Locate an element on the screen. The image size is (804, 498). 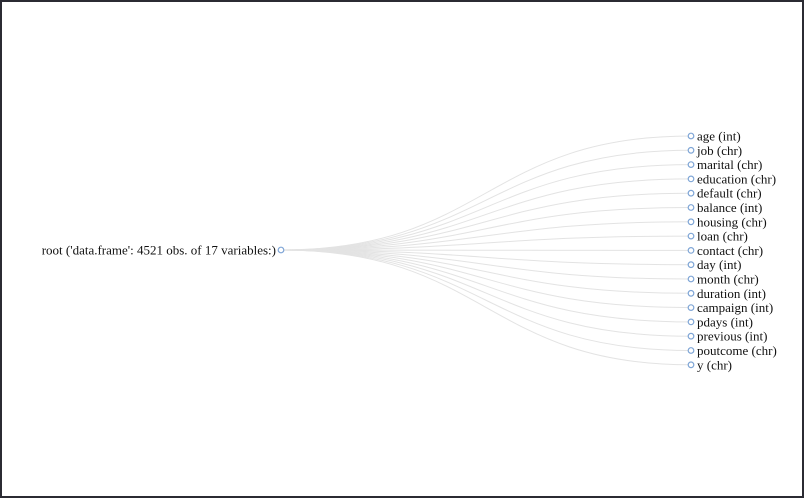
child-node-label: previous (int) is located at coordinates (732, 336).